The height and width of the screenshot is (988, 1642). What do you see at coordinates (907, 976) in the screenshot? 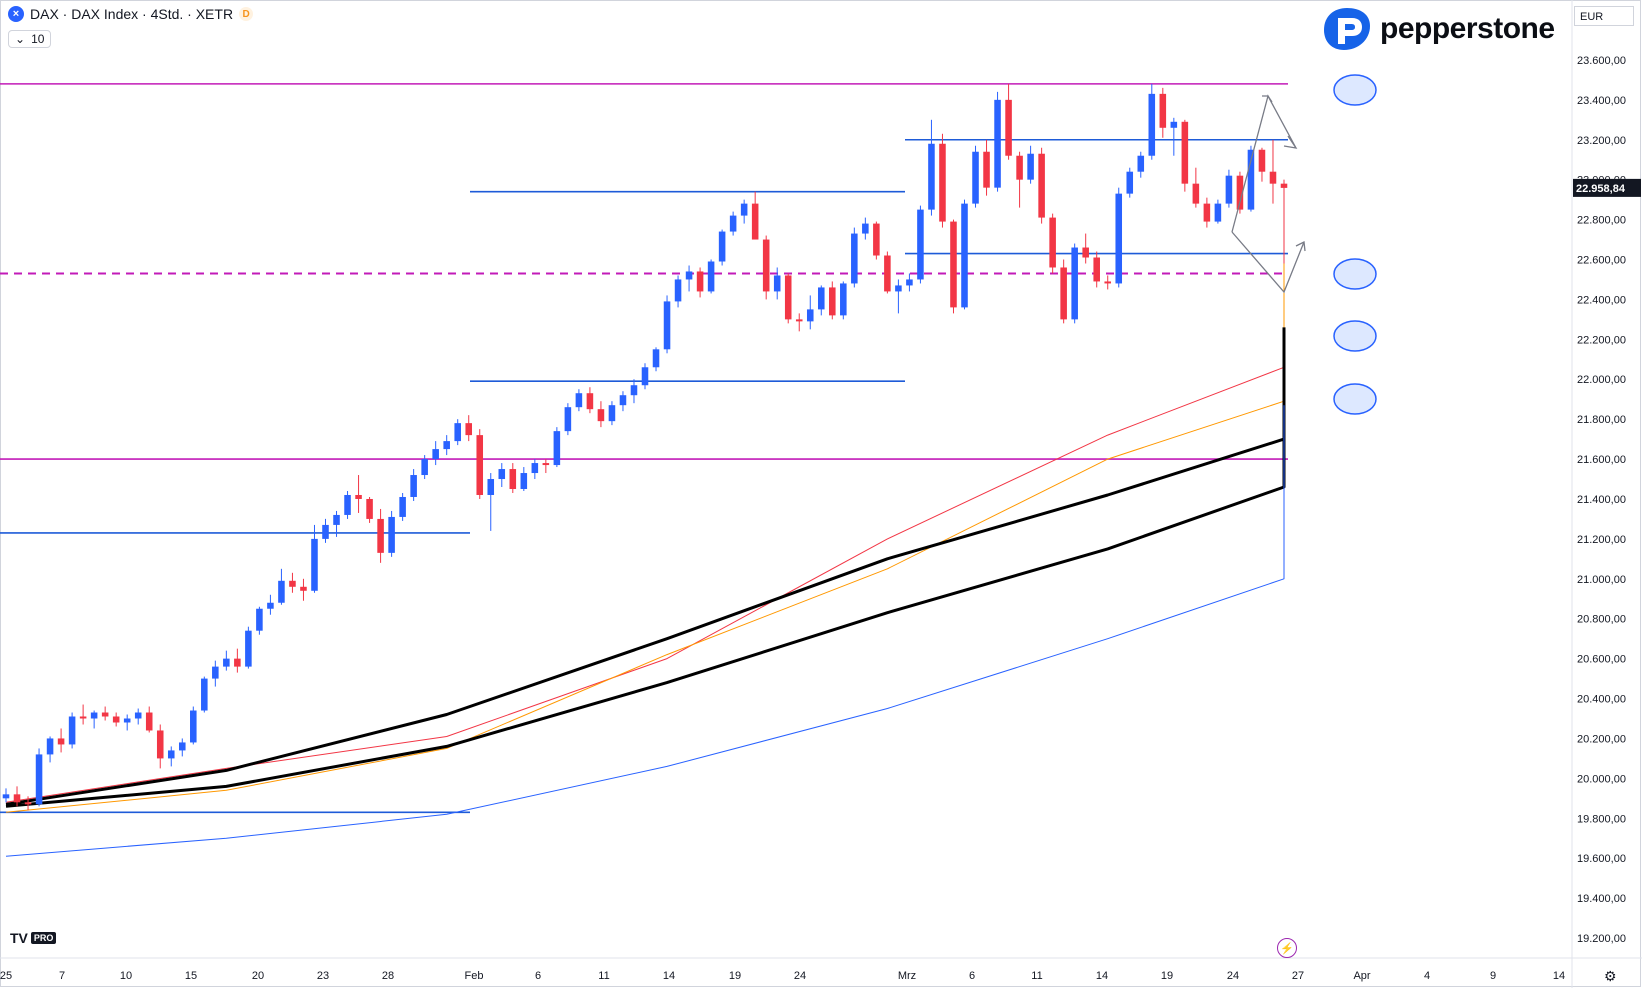
I see `x-tick-label: Mrz` at bounding box center [907, 976].